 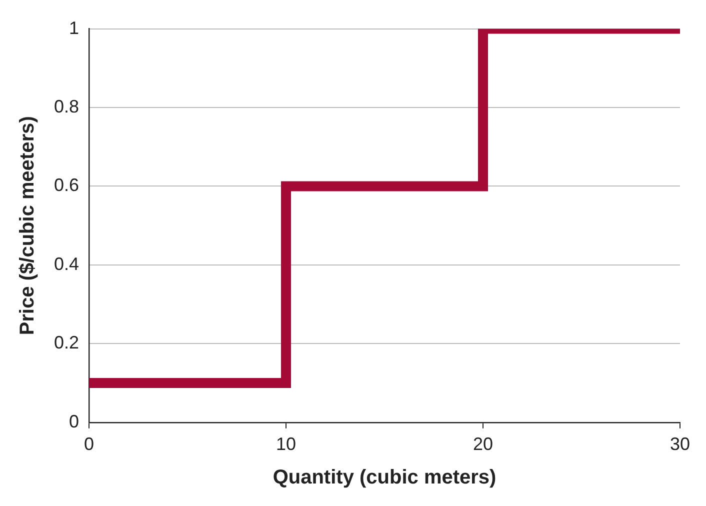 What do you see at coordinates (67, 106) in the screenshot?
I see `y-tick-label: 0.8` at bounding box center [67, 106].